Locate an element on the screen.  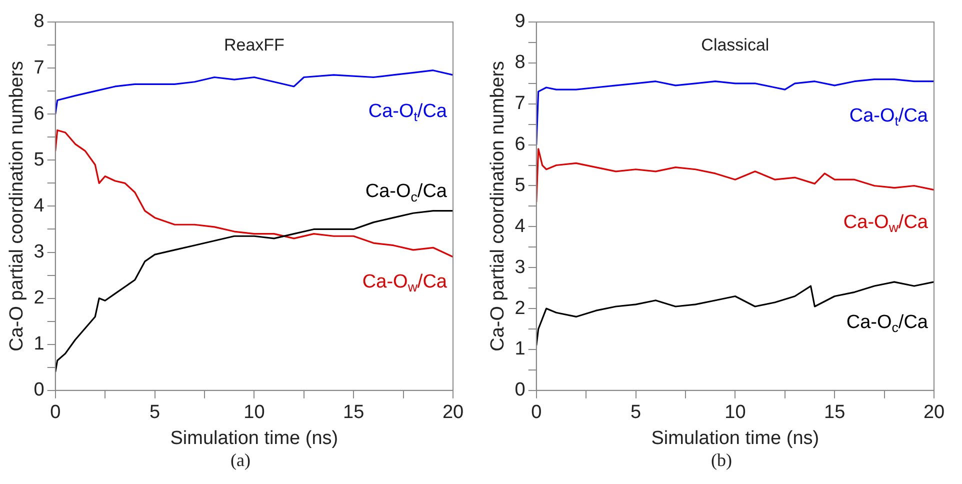
y-tick-label: 9 is located at coordinates (520, 21).